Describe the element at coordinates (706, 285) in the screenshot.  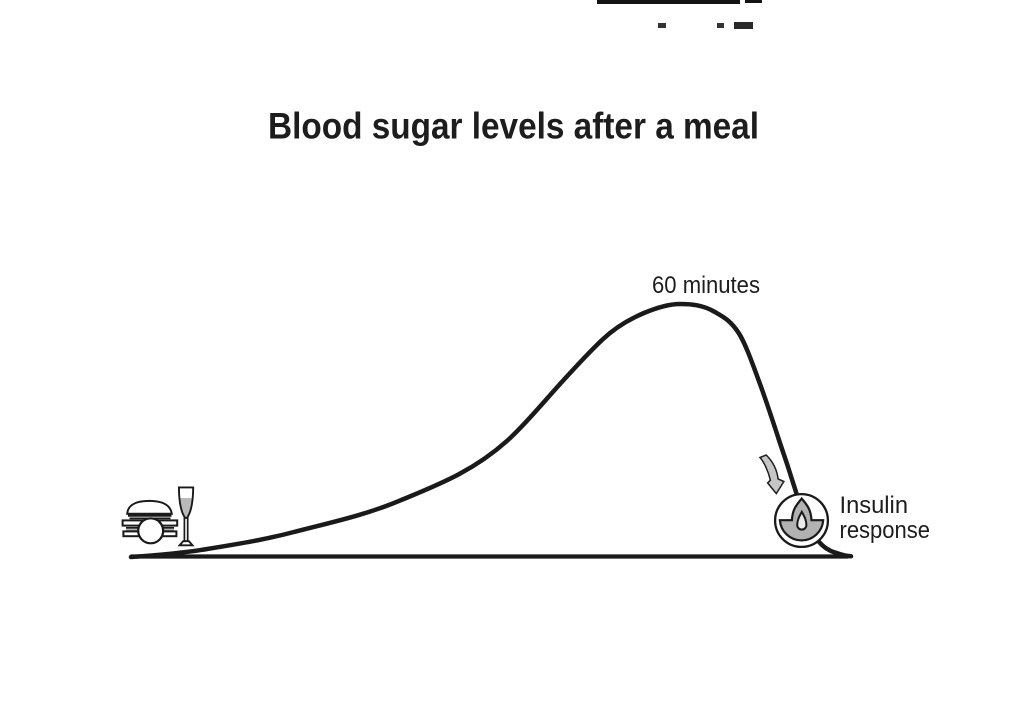
I see `svg-text: 60 minutes` at that location.